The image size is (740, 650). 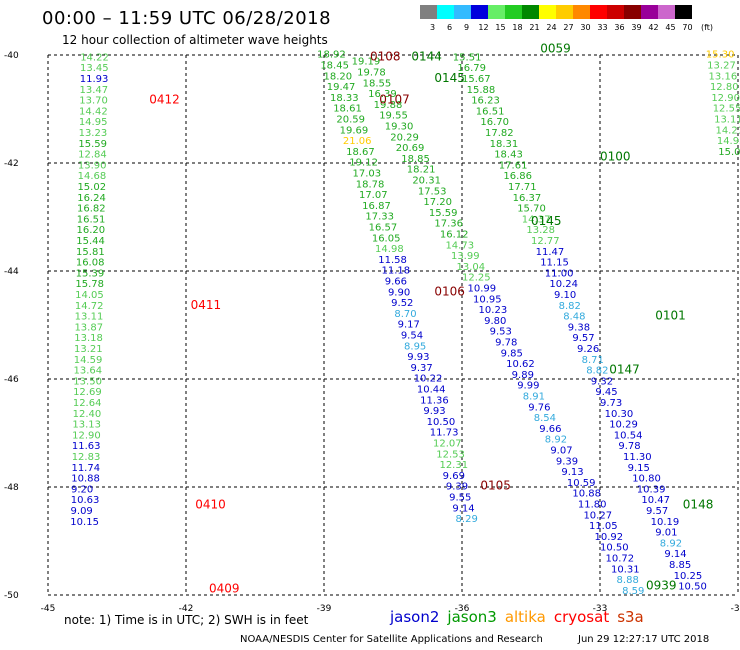 What do you see at coordinates (602, 381) in the screenshot?
I see `swh-value-label: 9.32` at bounding box center [602, 381].